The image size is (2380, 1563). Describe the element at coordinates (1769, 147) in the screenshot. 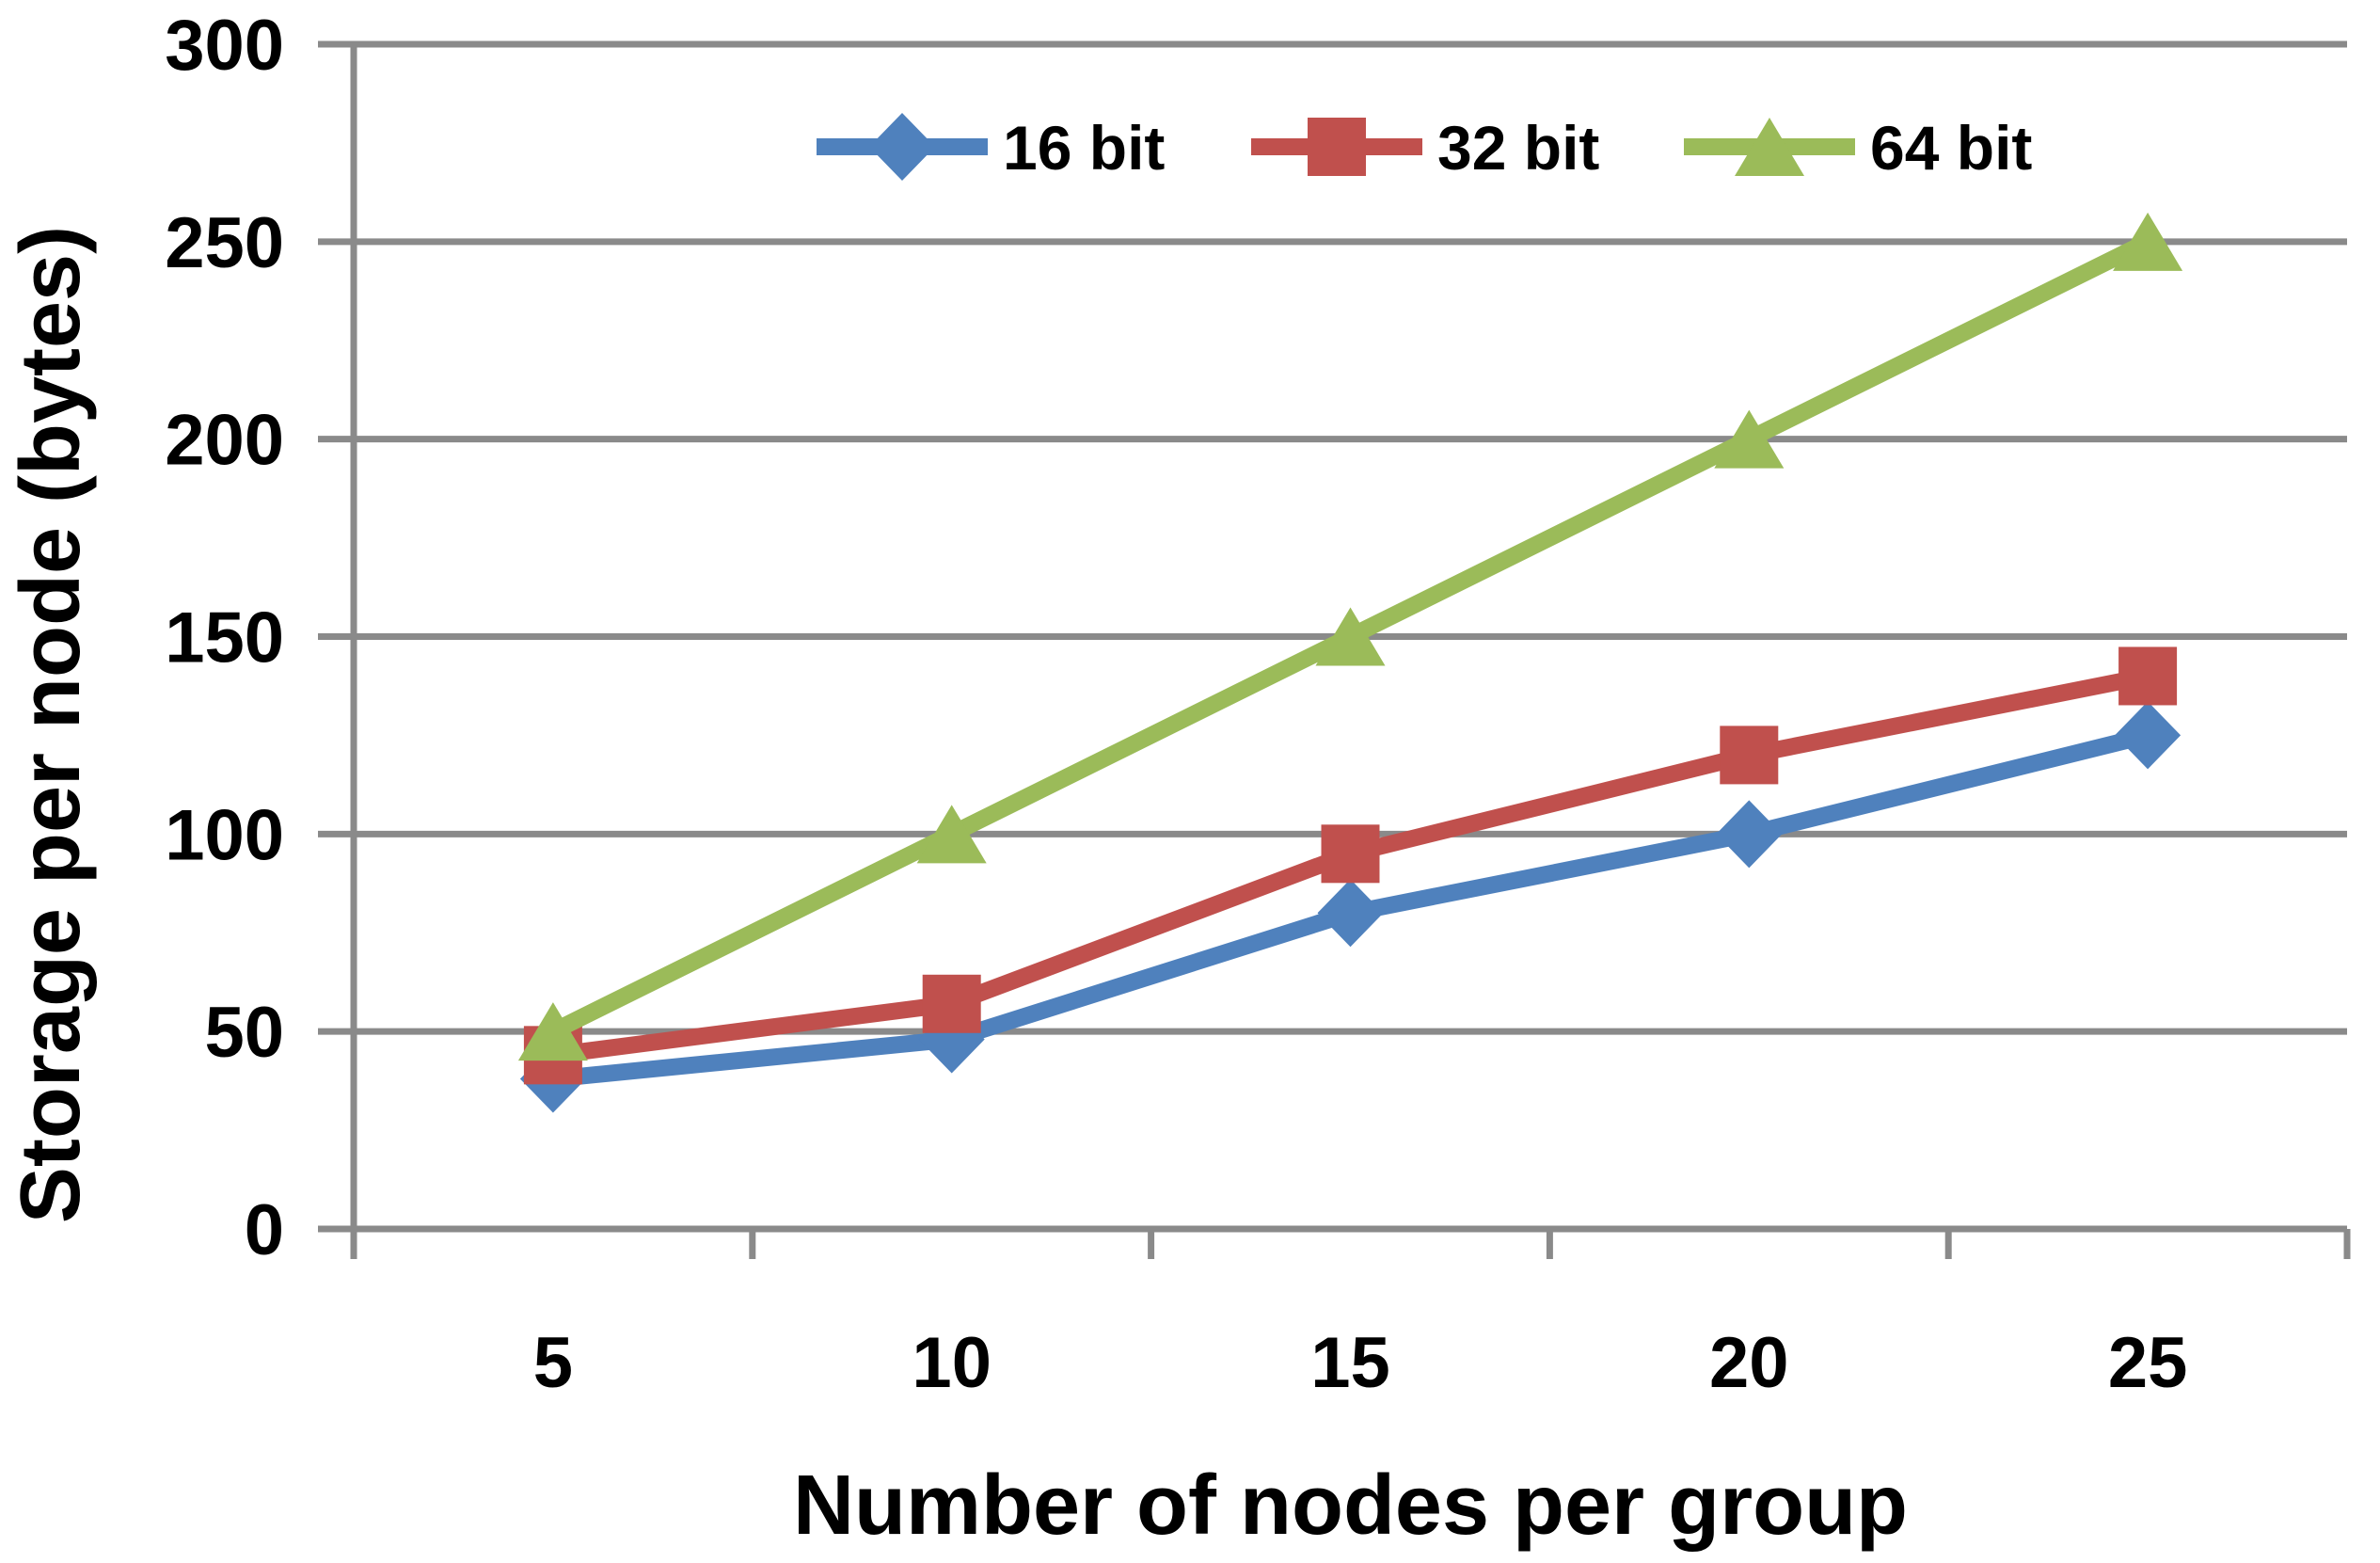

I see `legend-64-bit-triangle-marker` at that location.